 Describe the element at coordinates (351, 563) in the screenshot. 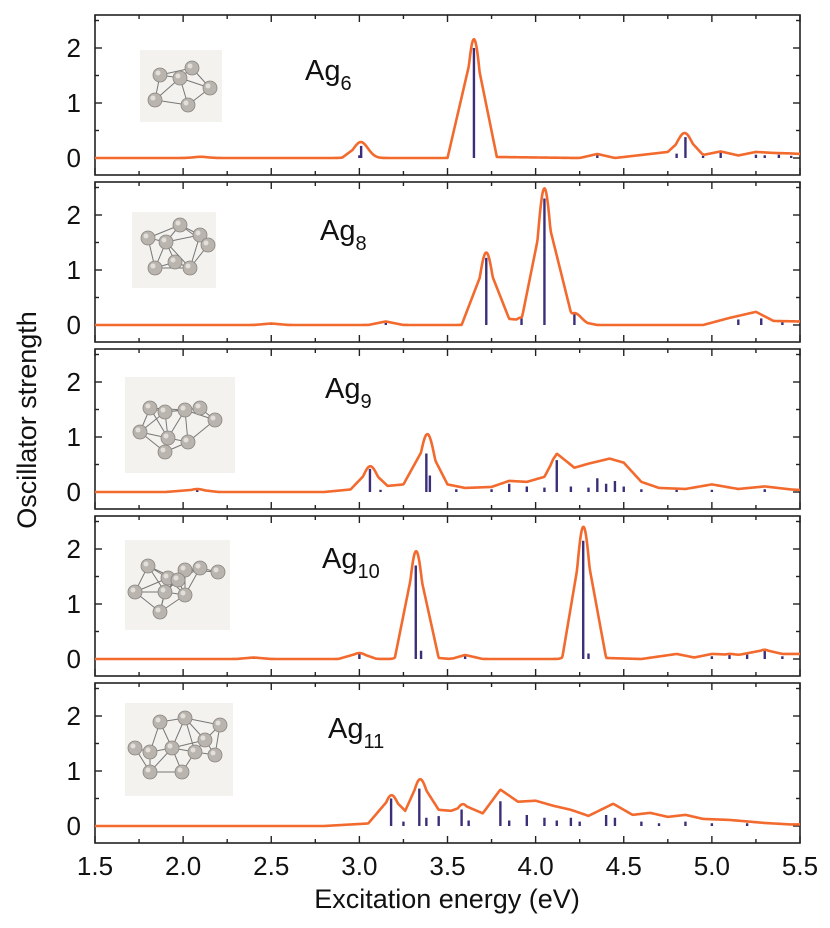

I see `cluster-label: Ag10` at that location.